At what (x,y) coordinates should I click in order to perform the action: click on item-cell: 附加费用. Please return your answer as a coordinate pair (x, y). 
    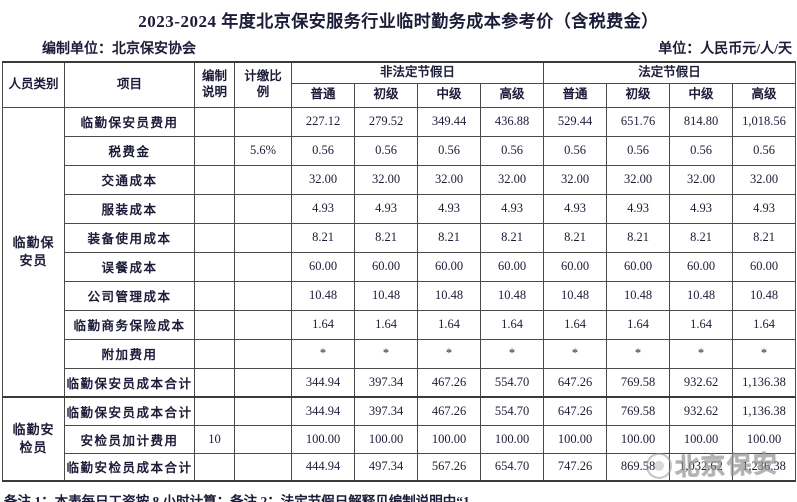
    Looking at the image, I should click on (129, 353).